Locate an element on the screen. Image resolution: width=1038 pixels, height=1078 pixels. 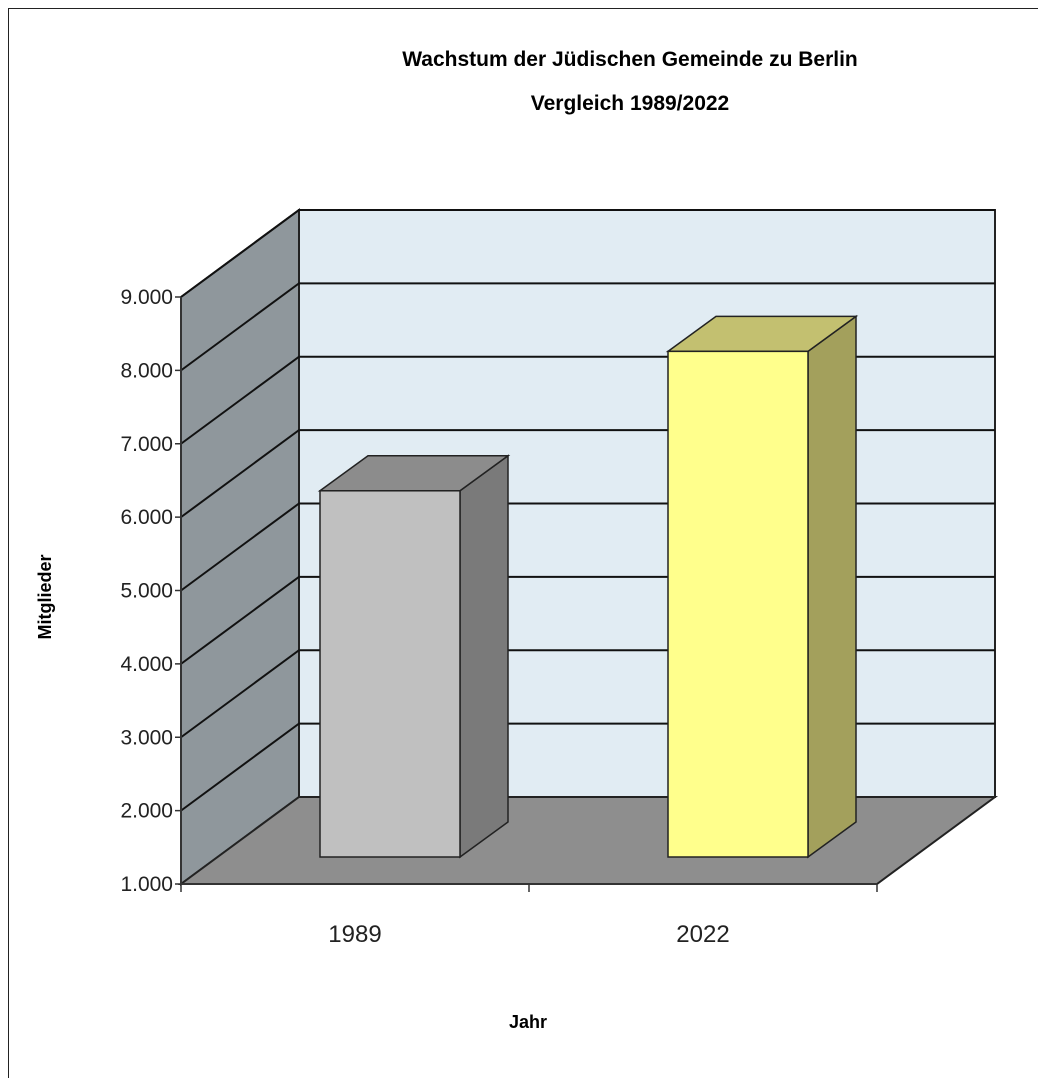
y-axis-title: Mitglieder is located at coordinates (45, 596).